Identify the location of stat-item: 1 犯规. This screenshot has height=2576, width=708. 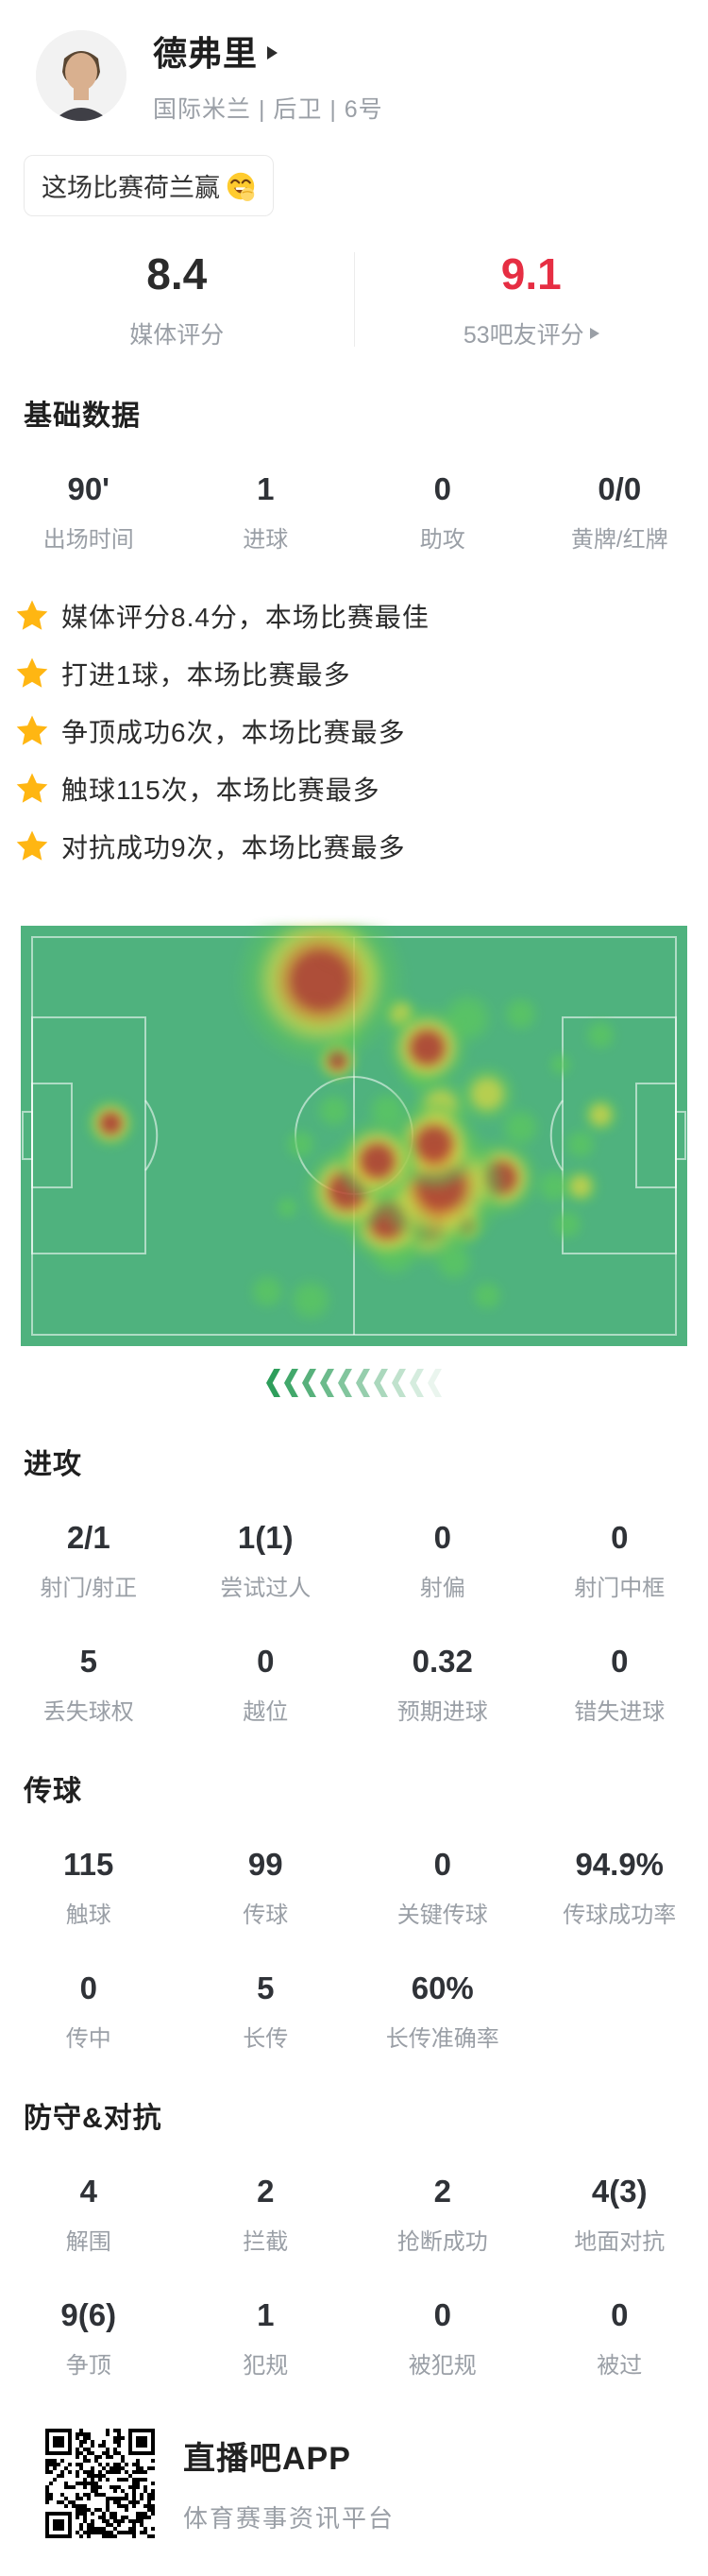
(266, 2338).